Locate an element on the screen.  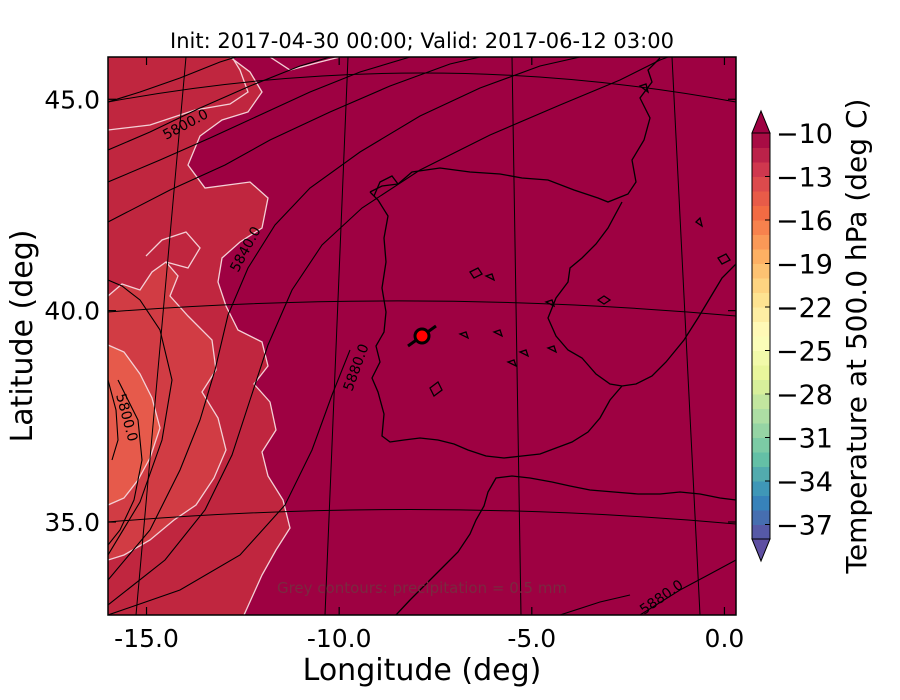
x-tick-label: -5.0 is located at coordinates (531, 638).